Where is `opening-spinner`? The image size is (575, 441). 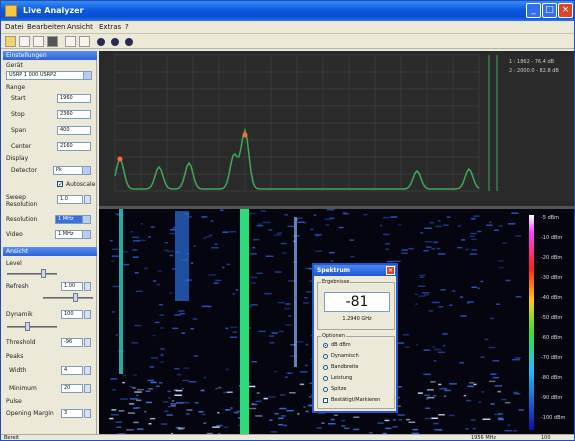 opening-spinner is located at coordinates (87, 413).